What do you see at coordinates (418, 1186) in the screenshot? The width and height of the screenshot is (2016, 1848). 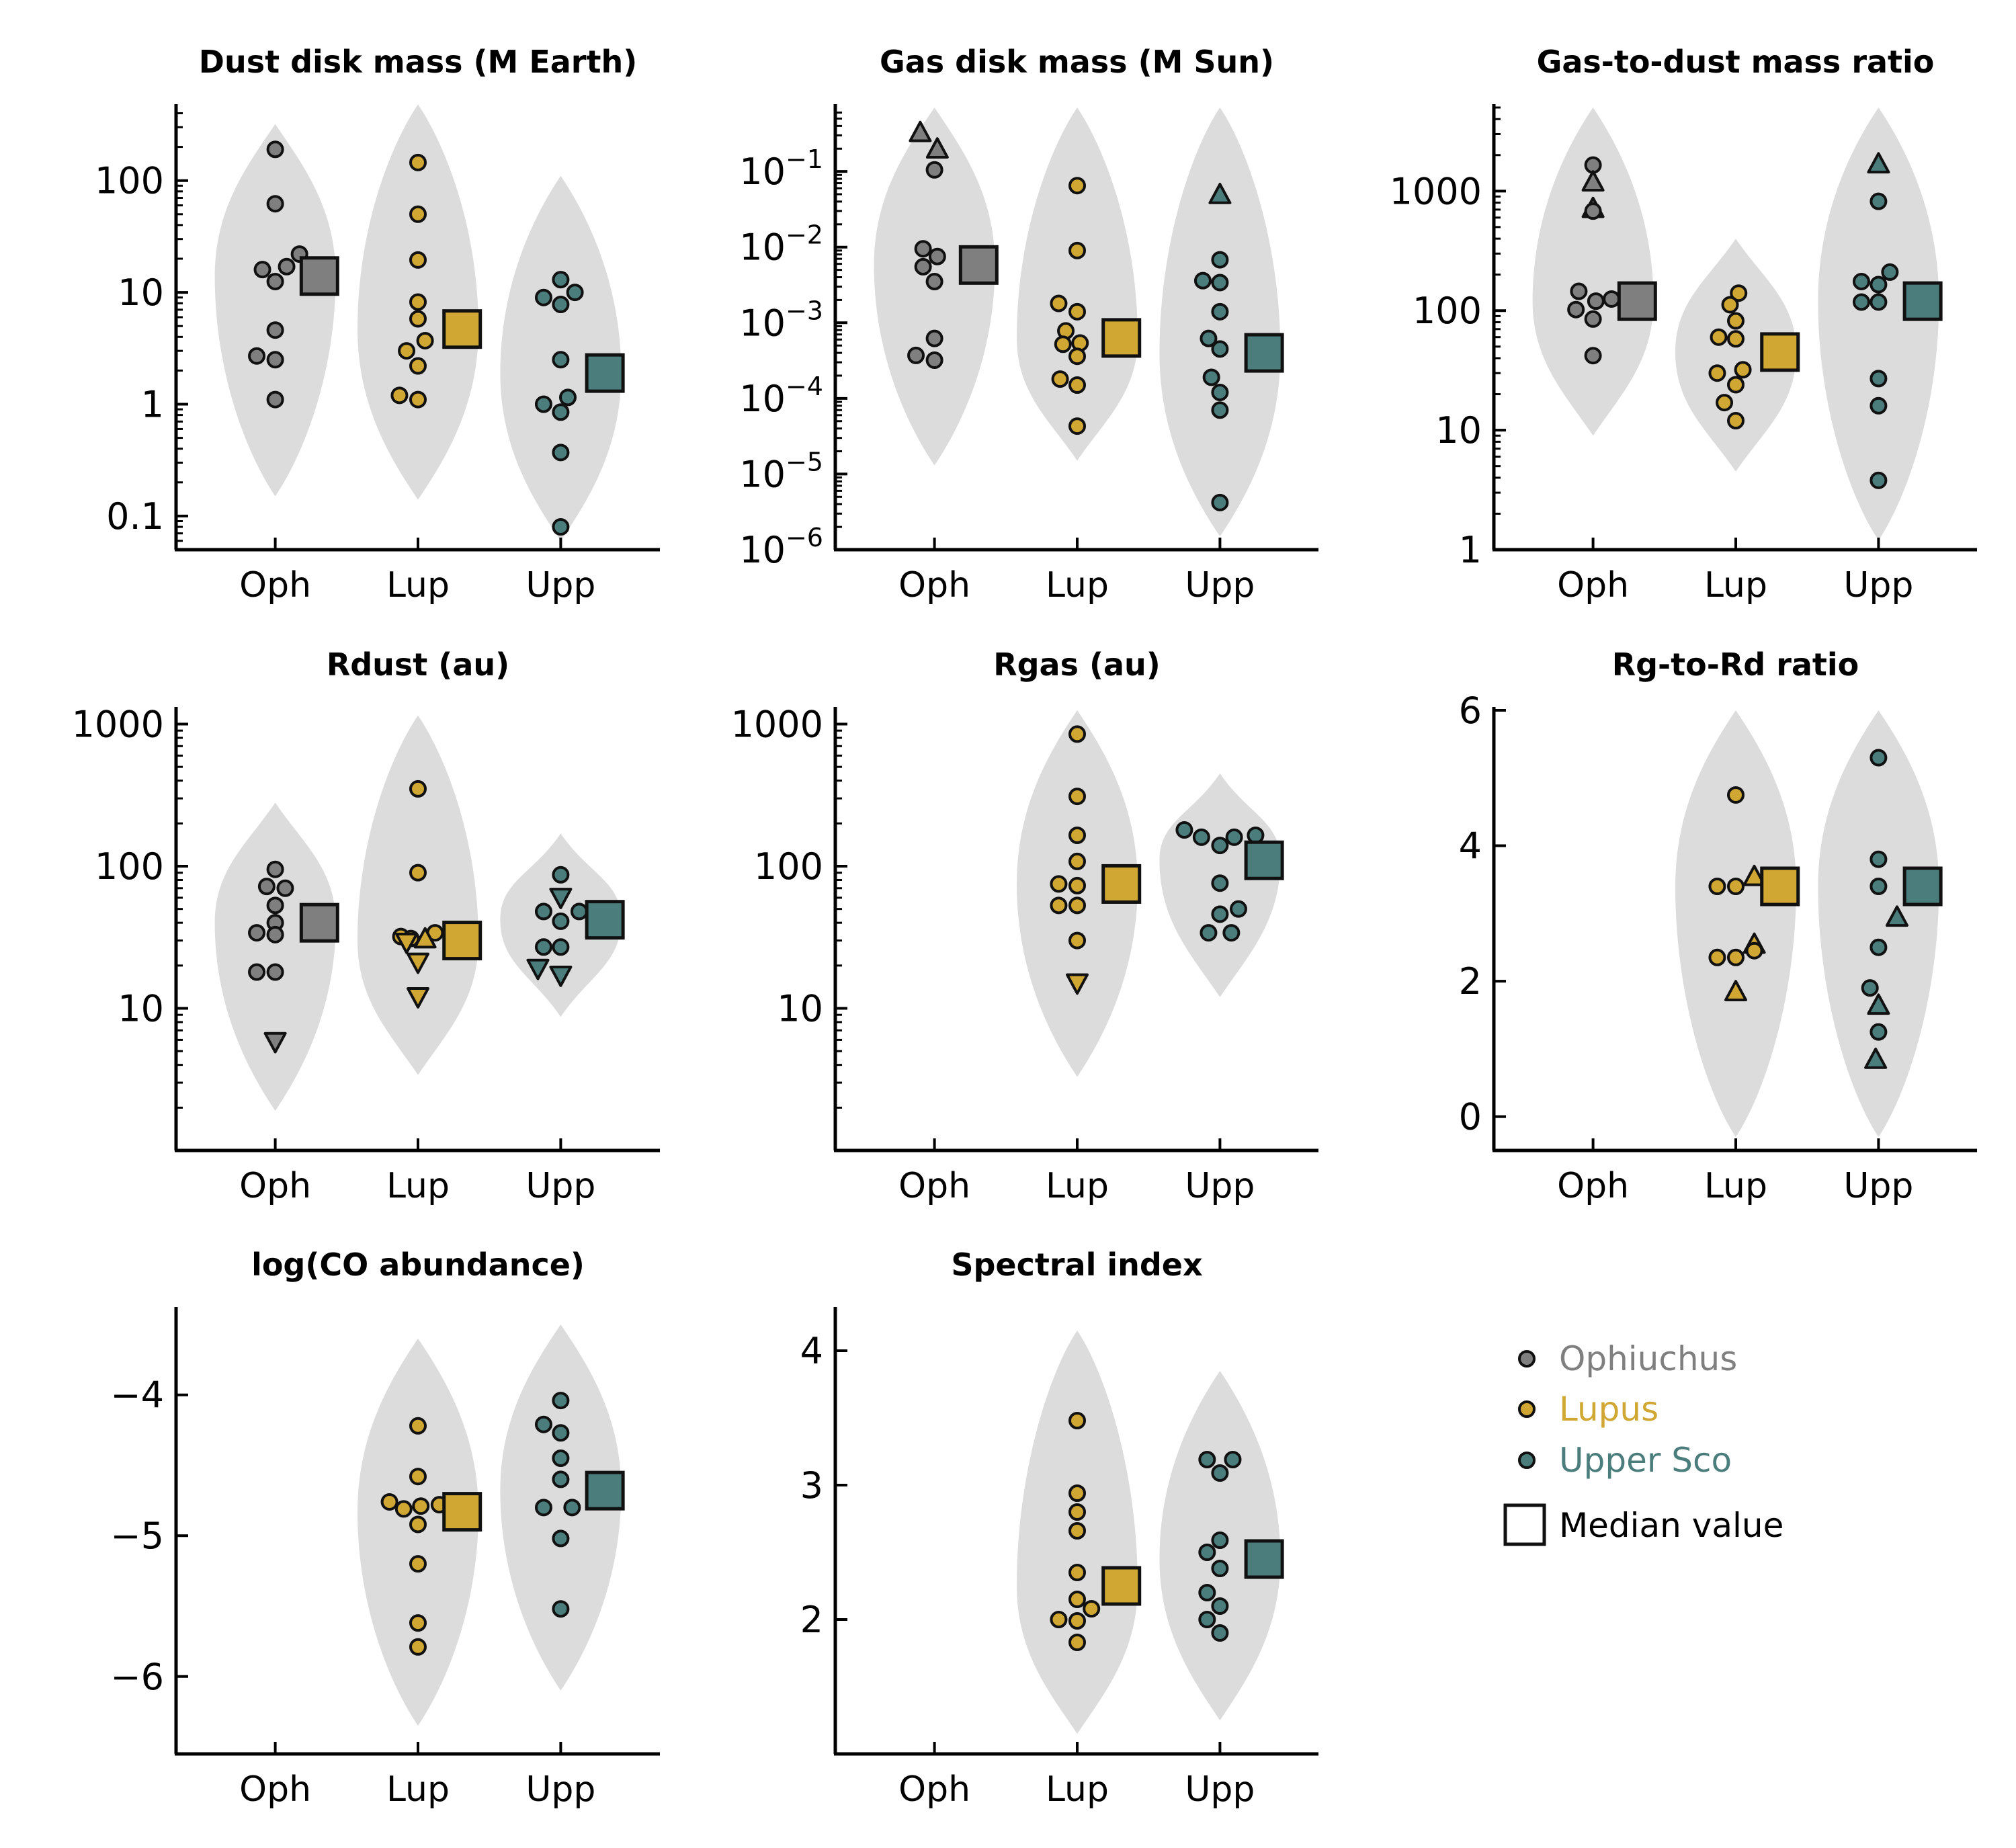 I see `x-tick-label: Lup` at bounding box center [418, 1186].